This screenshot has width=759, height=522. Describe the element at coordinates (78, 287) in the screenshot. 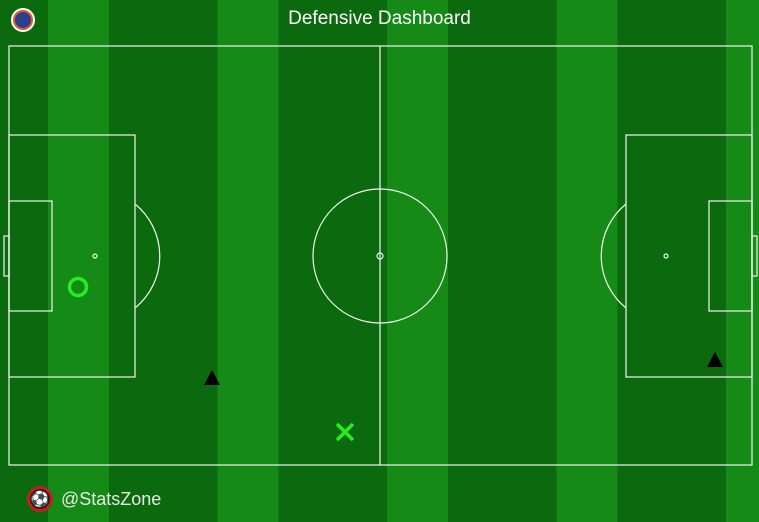

I see `event-marker-circle` at that location.